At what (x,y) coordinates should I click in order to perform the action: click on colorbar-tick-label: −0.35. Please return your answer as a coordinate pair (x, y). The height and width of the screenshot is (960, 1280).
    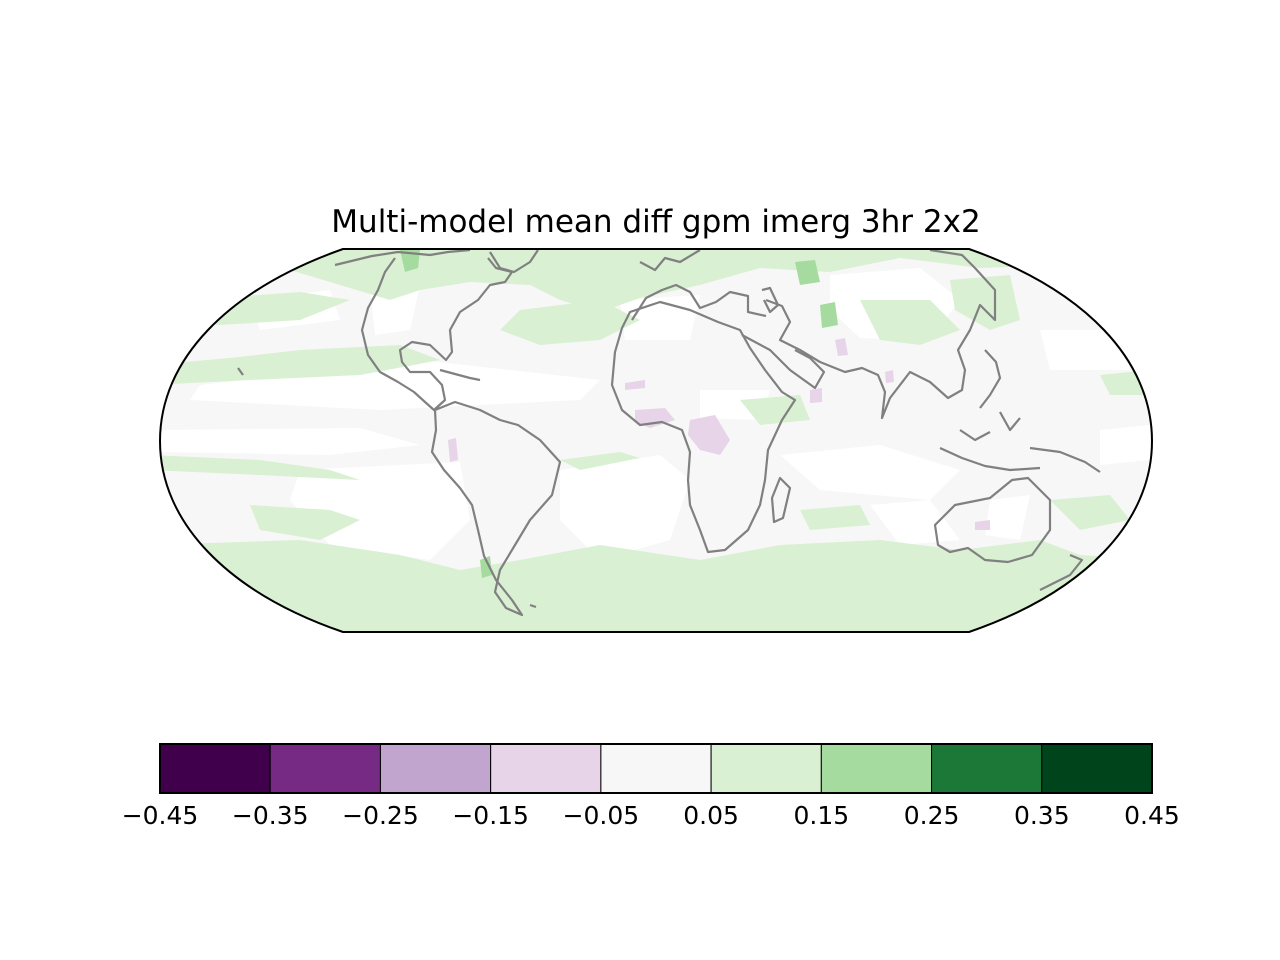
    Looking at the image, I should click on (270, 815).